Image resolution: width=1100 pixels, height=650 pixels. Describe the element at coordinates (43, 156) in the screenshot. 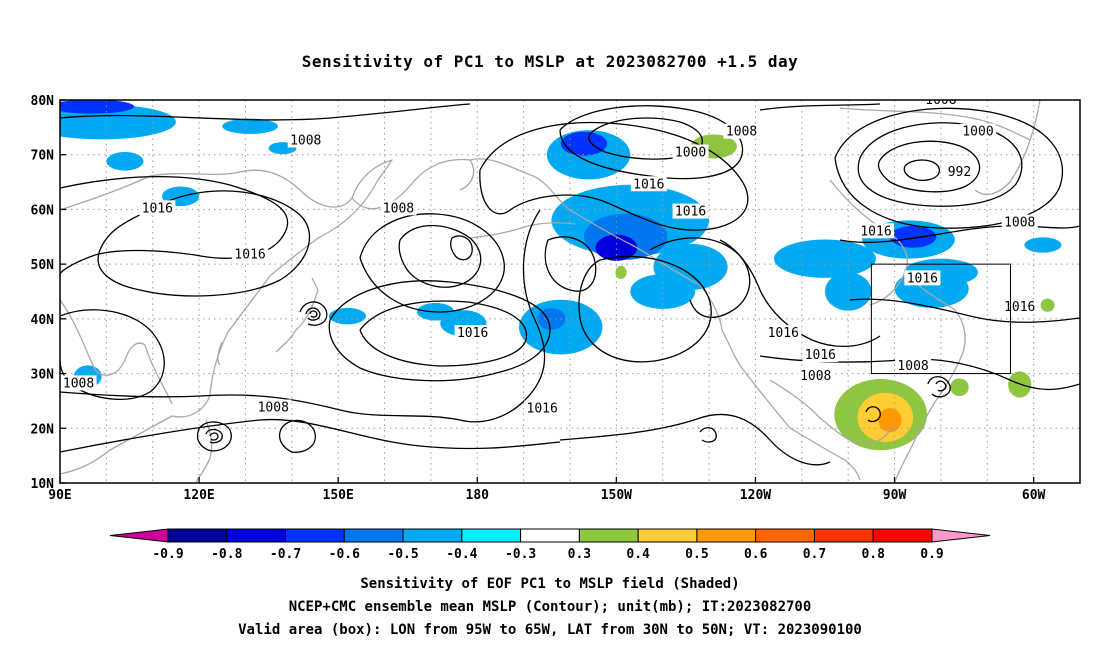

I see `y-tick-label: 70N` at that location.